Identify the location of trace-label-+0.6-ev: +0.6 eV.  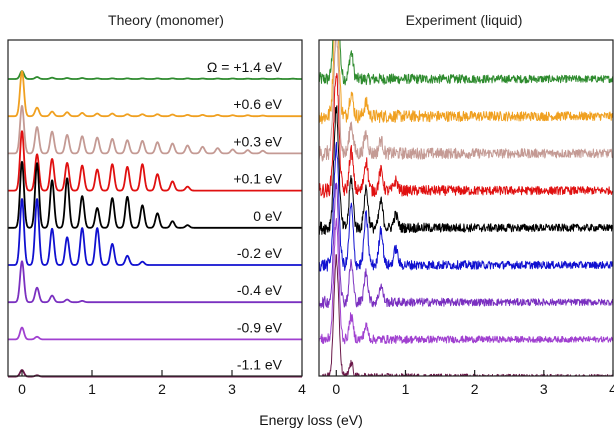
(257, 104).